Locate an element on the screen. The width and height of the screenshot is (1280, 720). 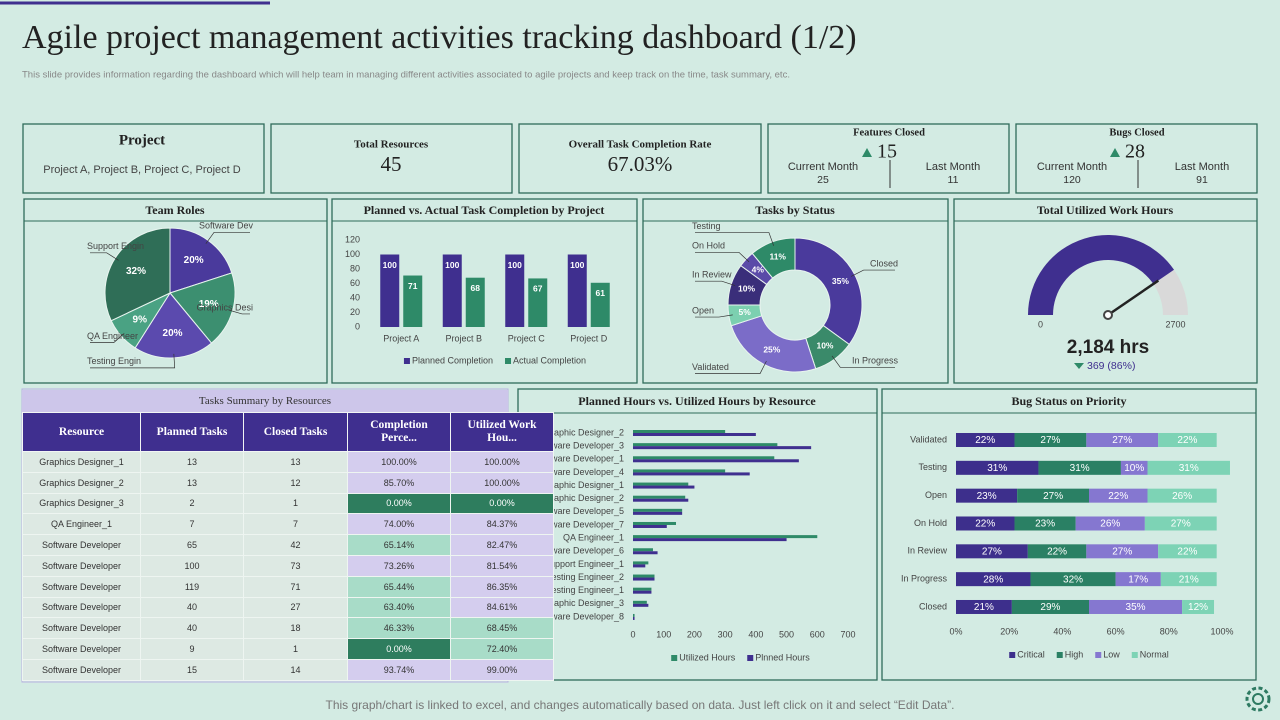
card-value: 25 is located at coordinates (823, 180).